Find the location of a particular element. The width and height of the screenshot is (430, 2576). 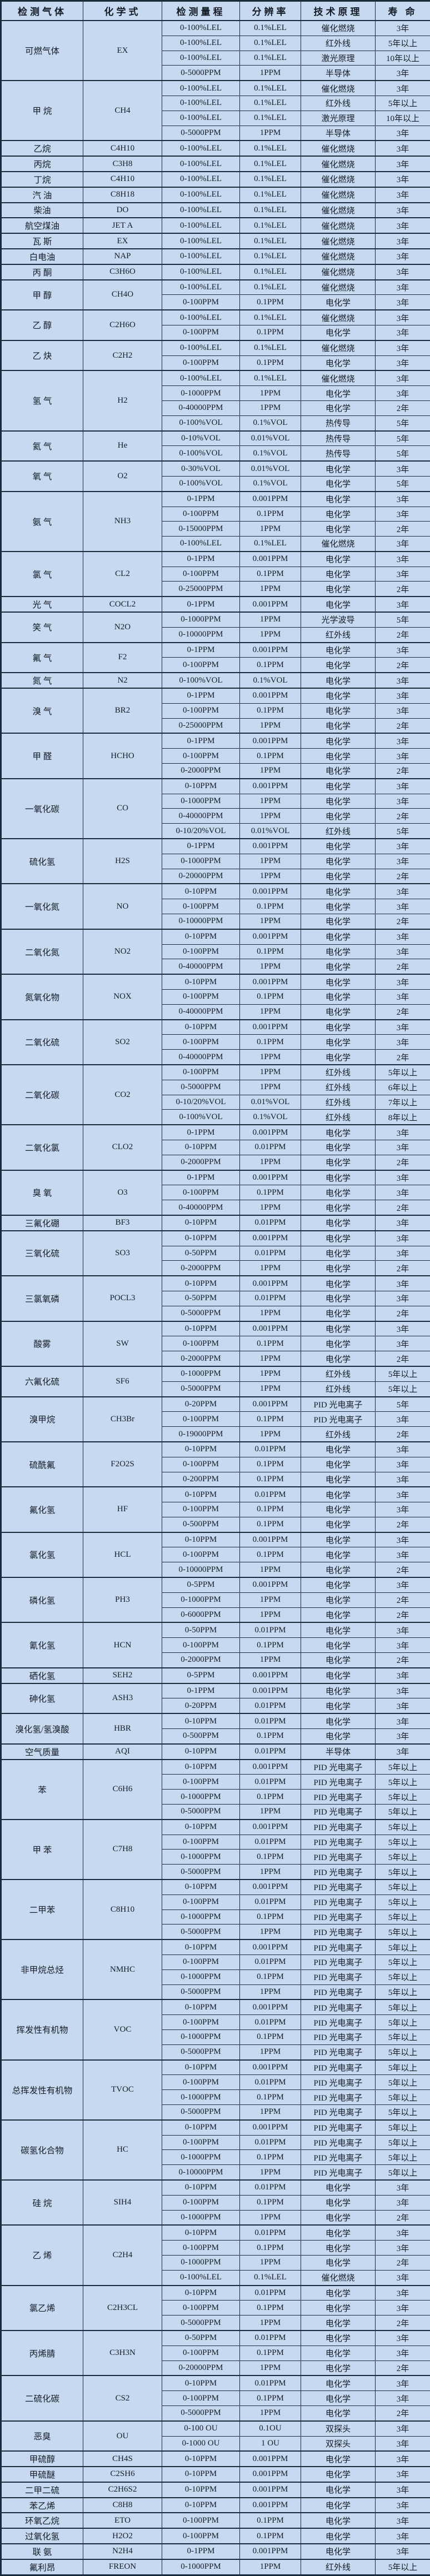

gas-name-cell: 碳氢化合物 is located at coordinates (42, 2150).